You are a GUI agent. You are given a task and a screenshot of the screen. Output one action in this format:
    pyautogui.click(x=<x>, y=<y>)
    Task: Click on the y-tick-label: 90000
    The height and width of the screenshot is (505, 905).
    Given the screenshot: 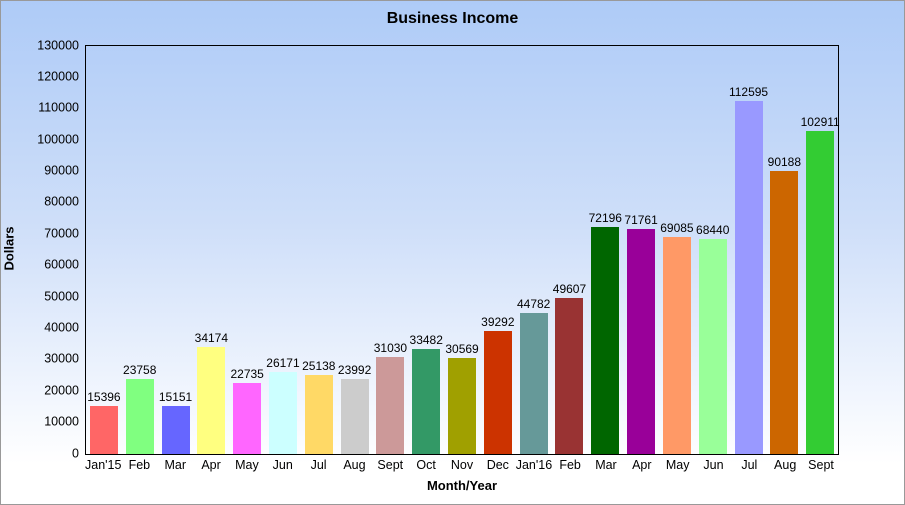 What is the action you would take?
    pyautogui.click(x=61, y=170)
    